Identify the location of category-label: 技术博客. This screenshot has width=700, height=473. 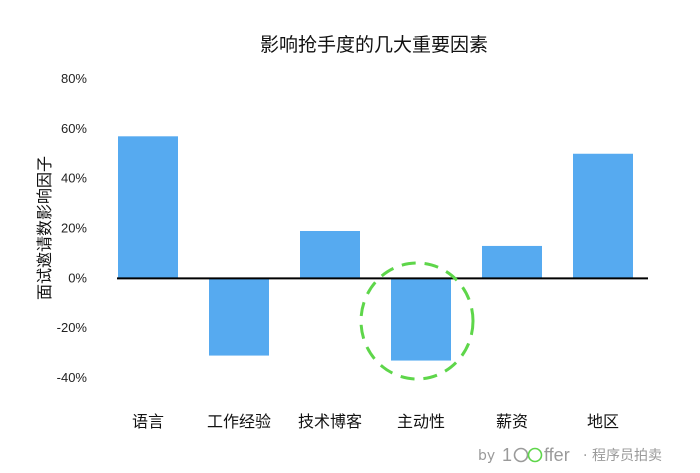
(330, 421).